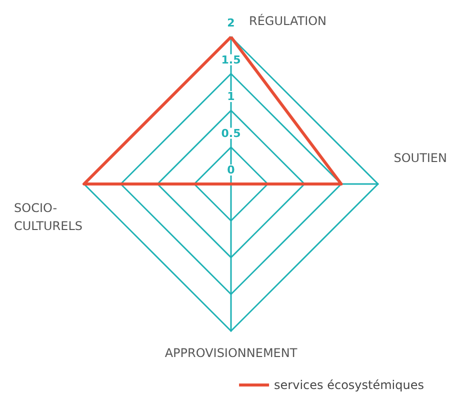 The image size is (449, 404). I want to click on y-tick-label: 0.5, so click(231, 133).